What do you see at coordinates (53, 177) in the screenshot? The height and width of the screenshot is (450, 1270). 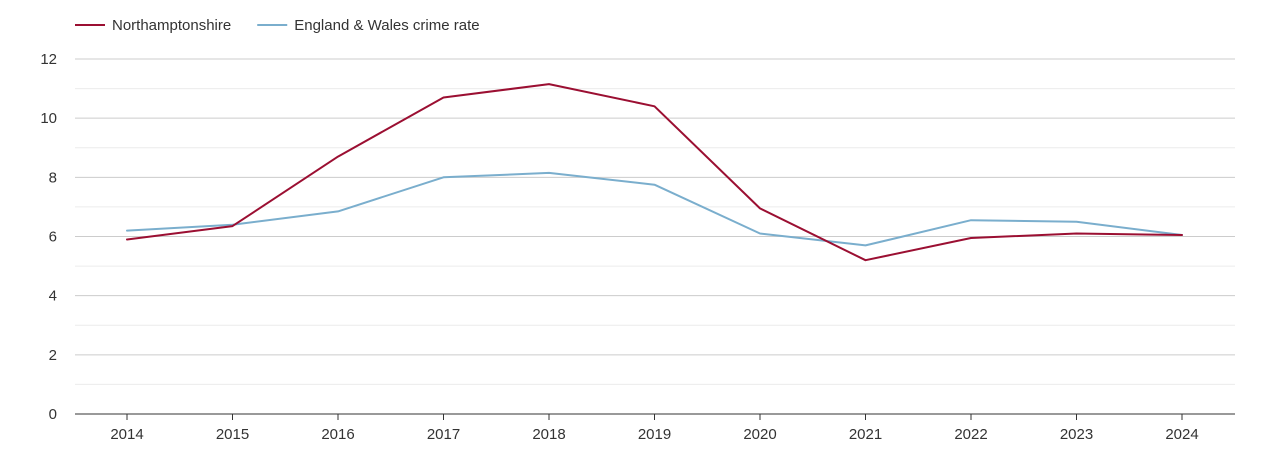 I see `y-tick-label: 8` at bounding box center [53, 177].